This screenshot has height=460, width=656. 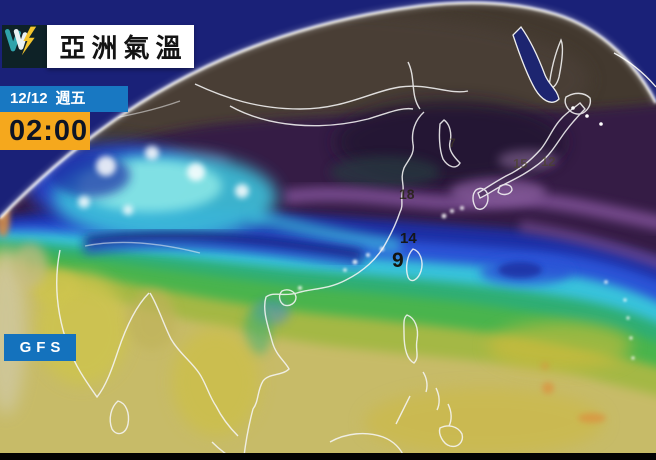 What do you see at coordinates (328, 456) in the screenshot?
I see `letterbox-bottom-bar` at bounding box center [328, 456].